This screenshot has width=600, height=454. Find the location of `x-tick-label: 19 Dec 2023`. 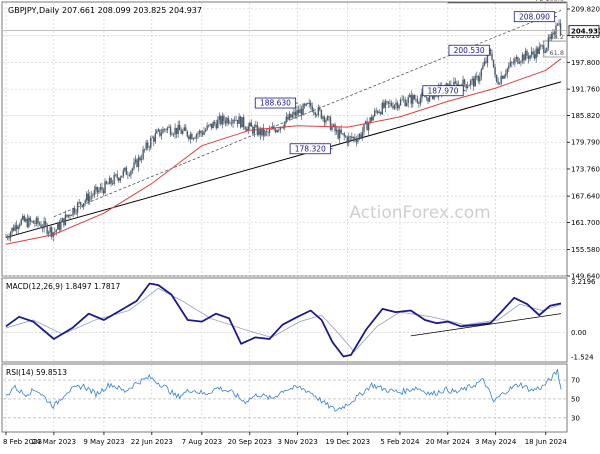

x-tick-label: 19 Dec 2023 is located at coordinates (347, 442).